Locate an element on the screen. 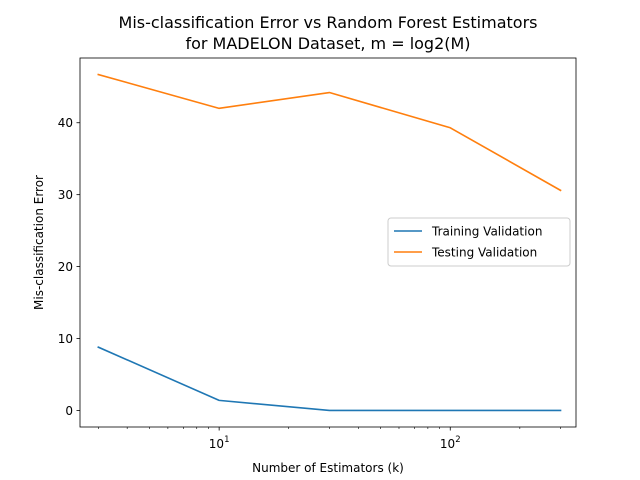 Image resolution: width=640 pixels, height=480 pixels. x-tick-label-1: 10² is located at coordinates (450, 443).